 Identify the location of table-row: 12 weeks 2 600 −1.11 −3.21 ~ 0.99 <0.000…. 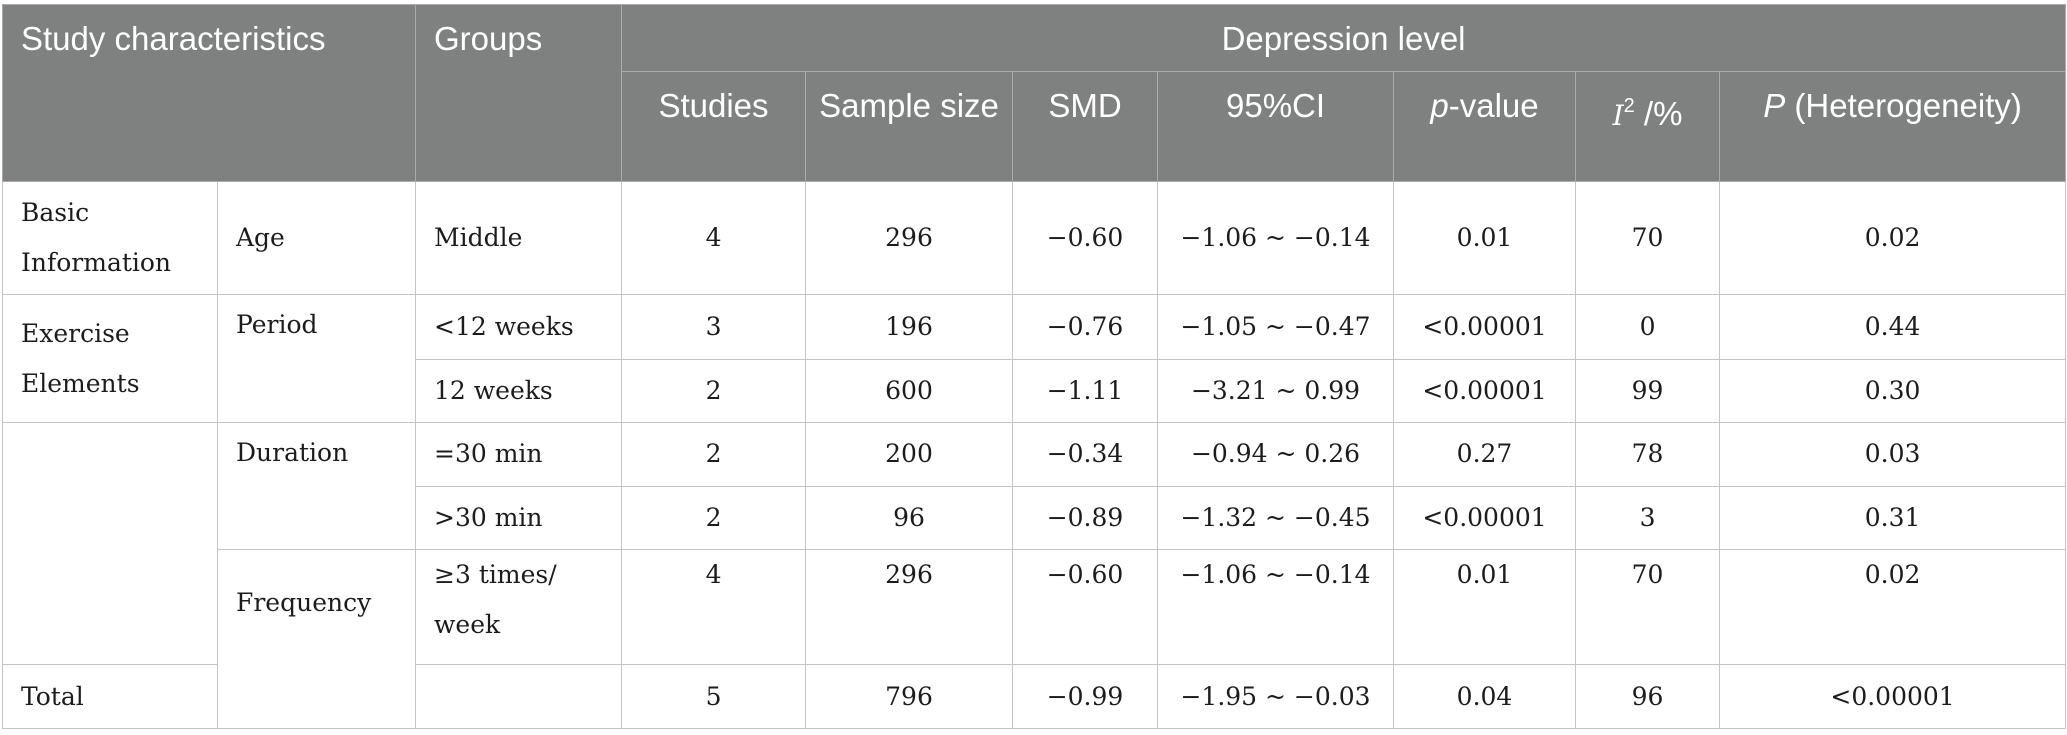
(1035, 391).